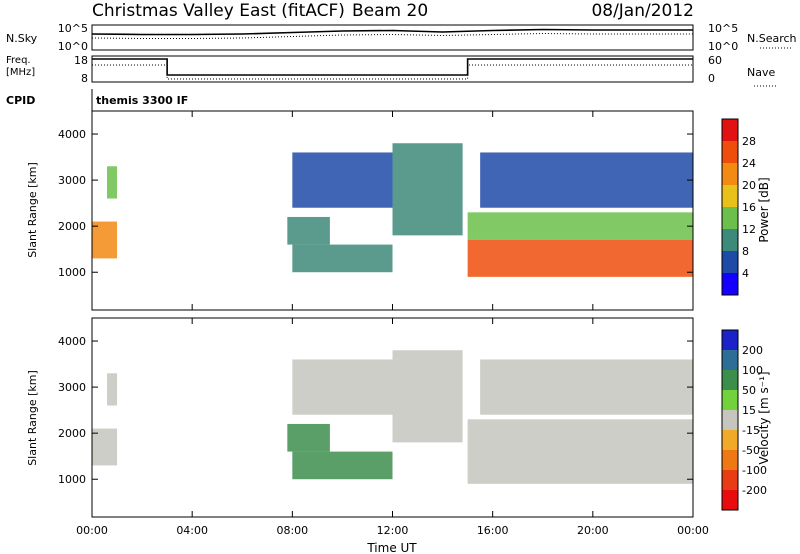 This screenshot has width=800, height=554. I want to click on noise-lines, so click(392, 33).